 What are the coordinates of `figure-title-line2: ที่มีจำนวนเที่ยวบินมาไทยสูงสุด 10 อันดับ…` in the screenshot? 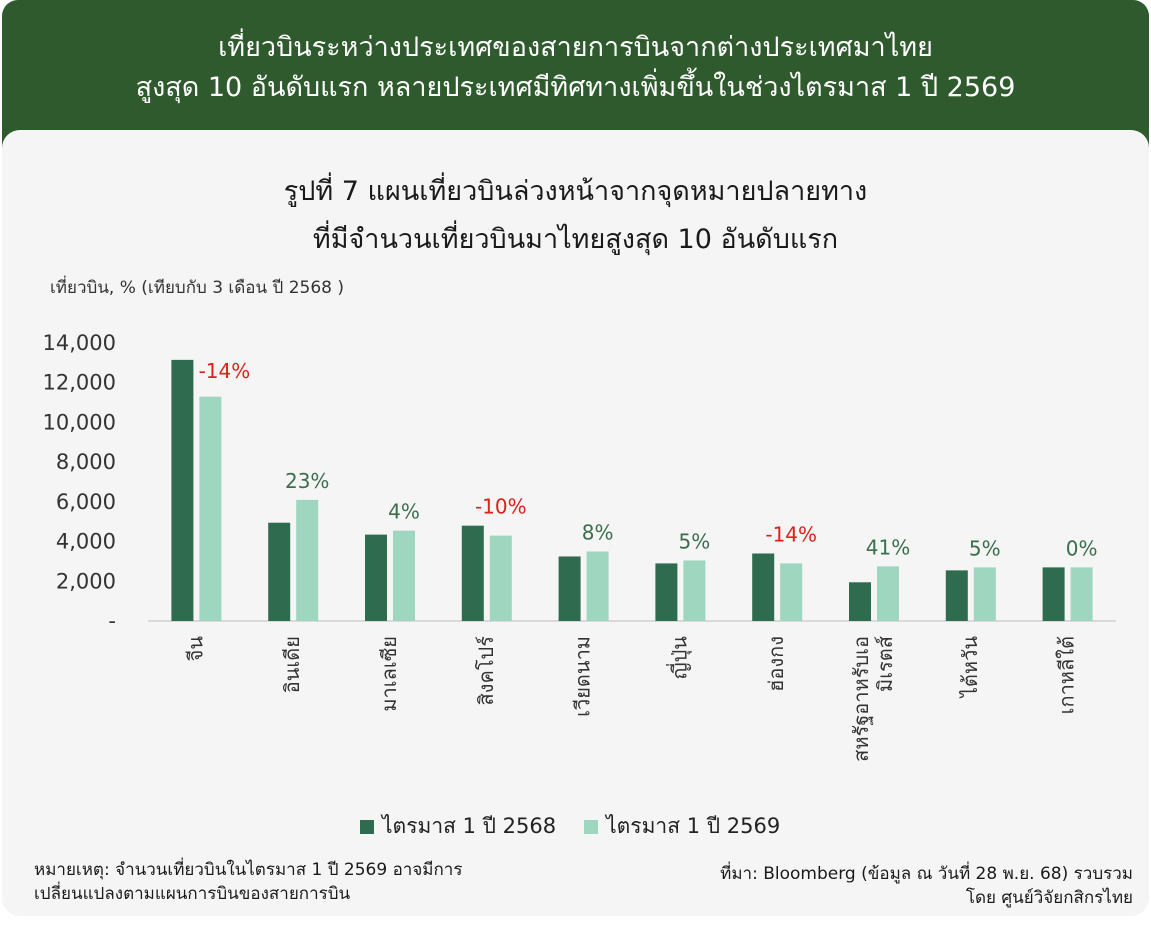 It's located at (575, 239).